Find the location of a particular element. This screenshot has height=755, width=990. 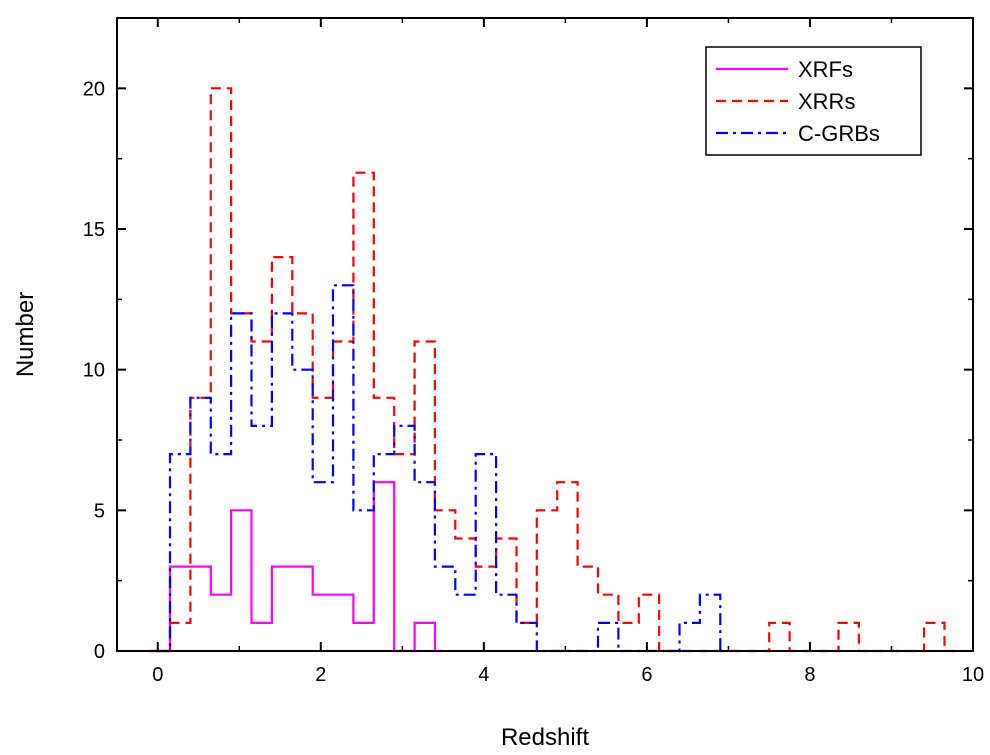

series-line-xrfs is located at coordinates (296, 567).